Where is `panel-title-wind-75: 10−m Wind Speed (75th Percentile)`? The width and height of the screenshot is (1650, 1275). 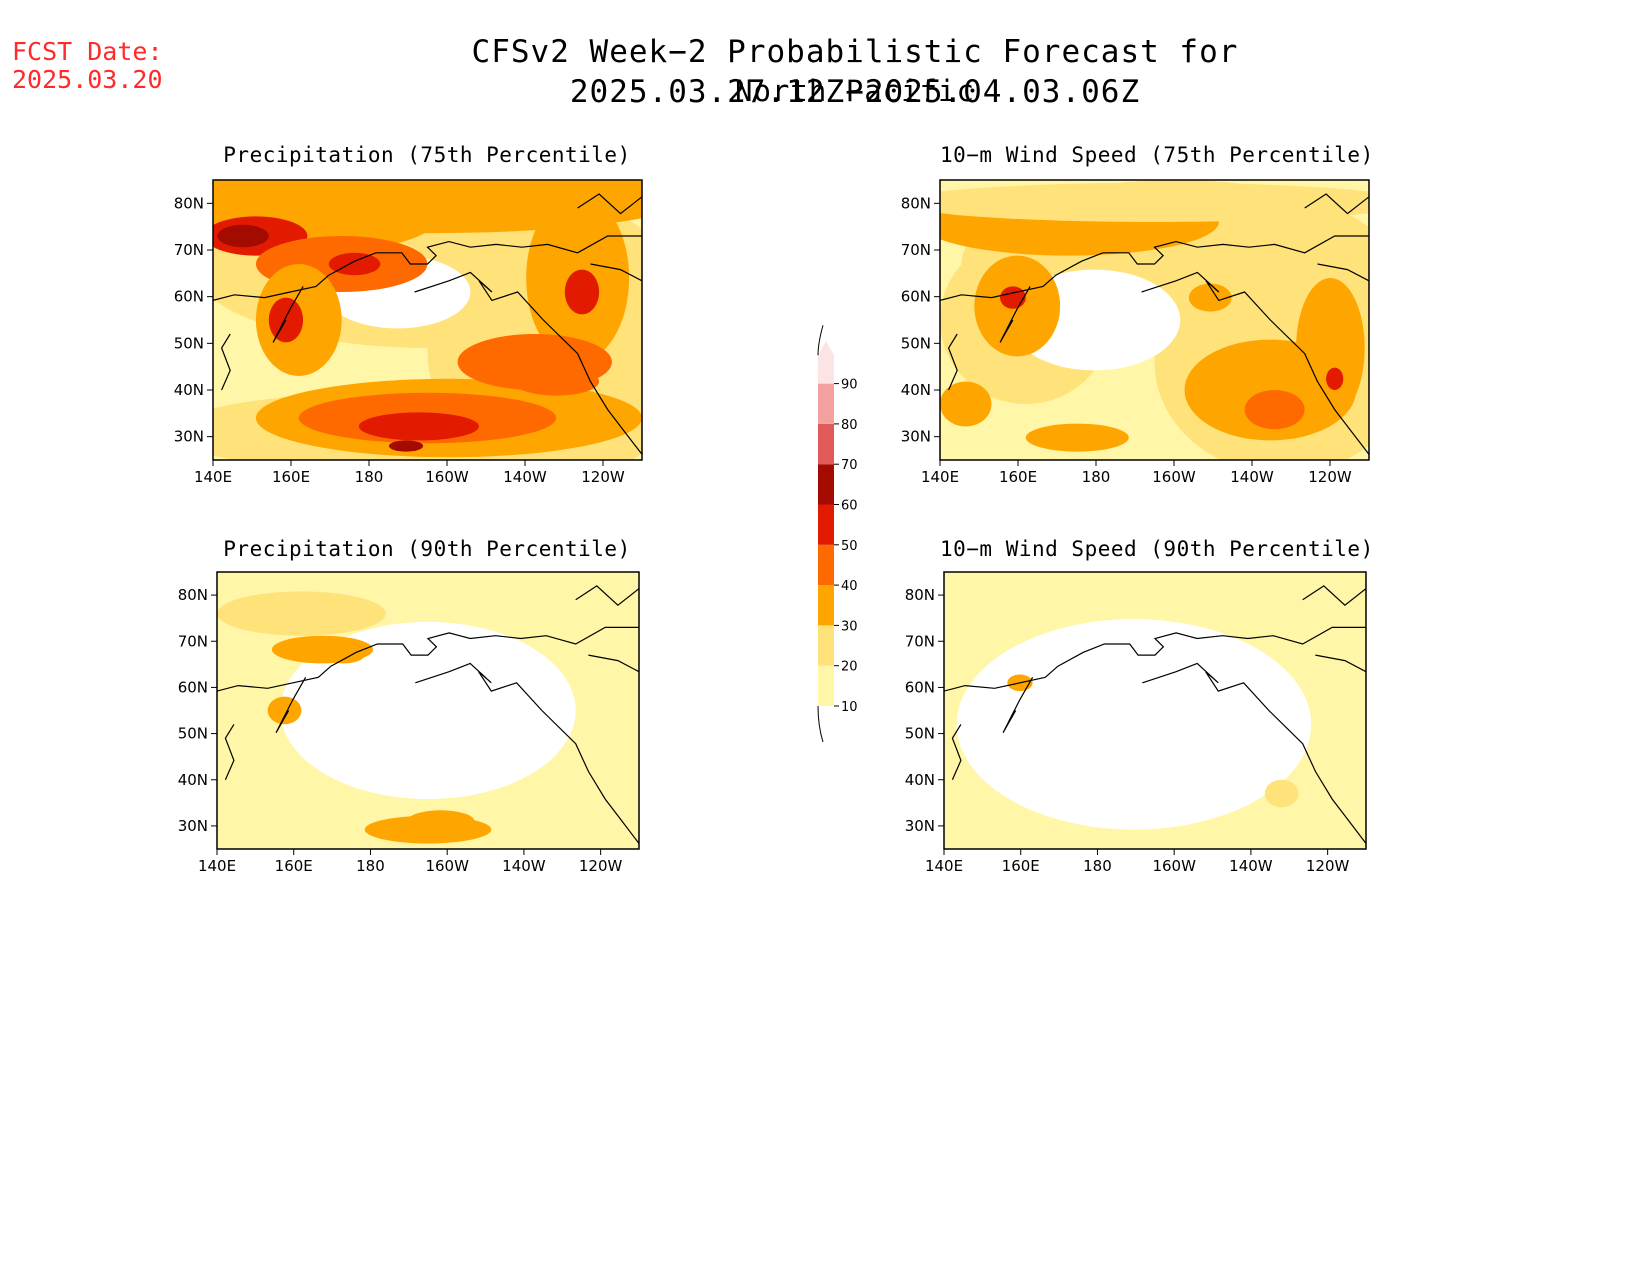 panel-title-wind-75: 10−m Wind Speed (75th Percentile) is located at coordinates (1157, 155).